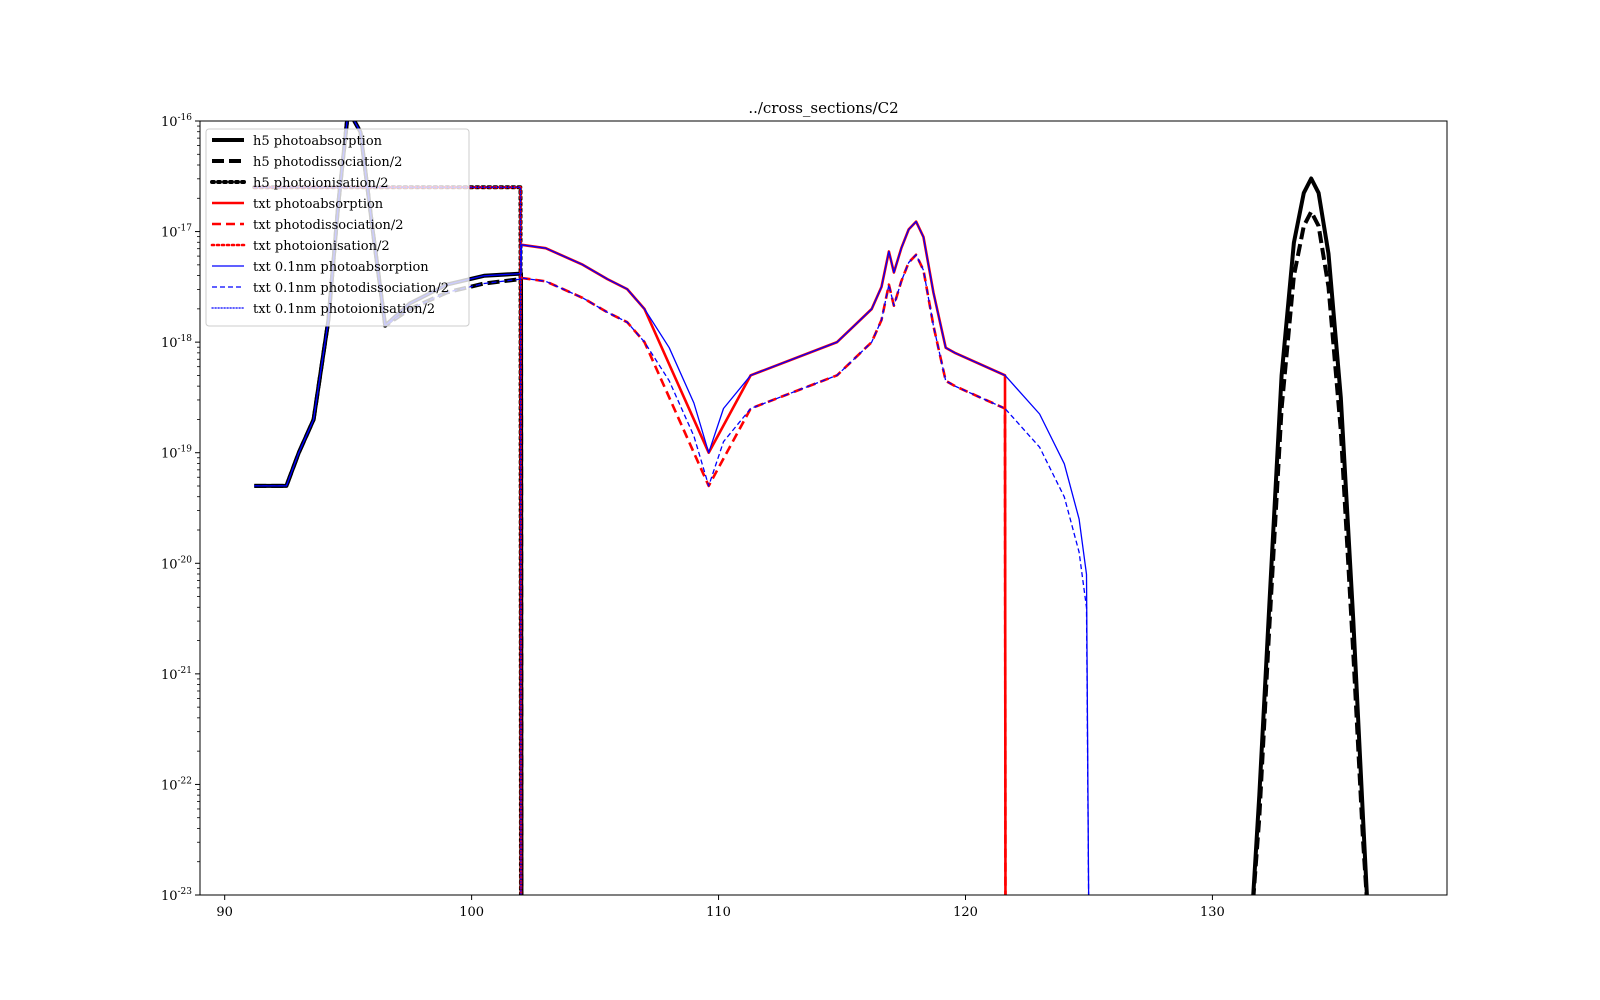 The image size is (1600, 1000). What do you see at coordinates (327, 162) in the screenshot?
I see `legend-label: h5 photodissociation/2` at bounding box center [327, 162].